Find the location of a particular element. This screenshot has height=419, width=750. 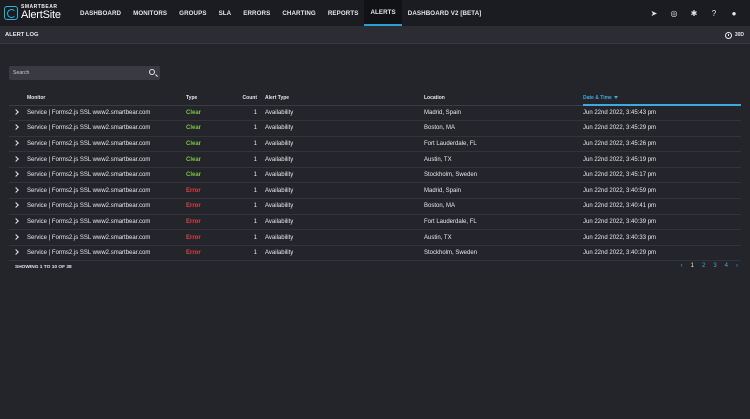

col-date-time-label: Date & Time is located at coordinates (597, 98).